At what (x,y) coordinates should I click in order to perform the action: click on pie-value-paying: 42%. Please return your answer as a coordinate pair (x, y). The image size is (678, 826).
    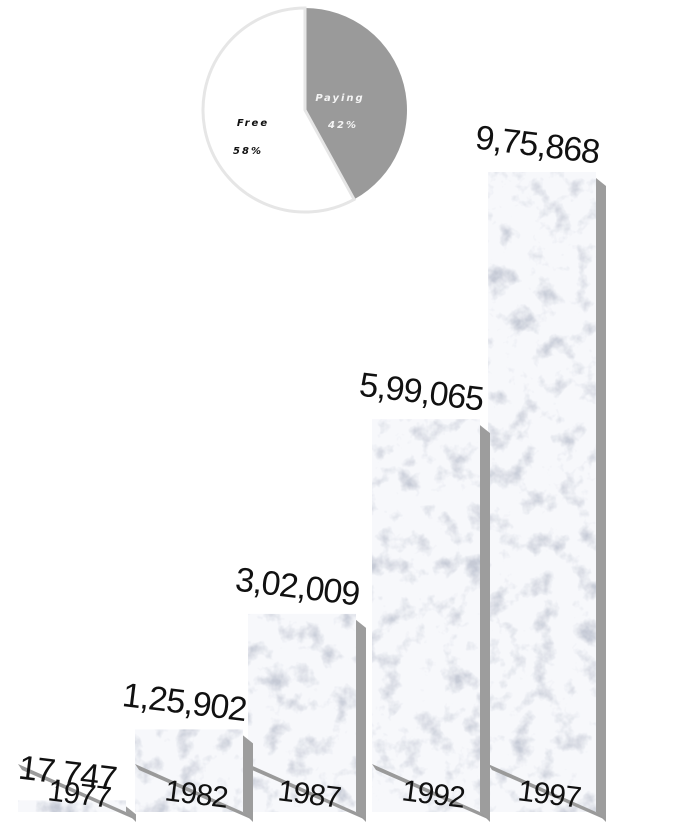
    Looking at the image, I should click on (342, 125).